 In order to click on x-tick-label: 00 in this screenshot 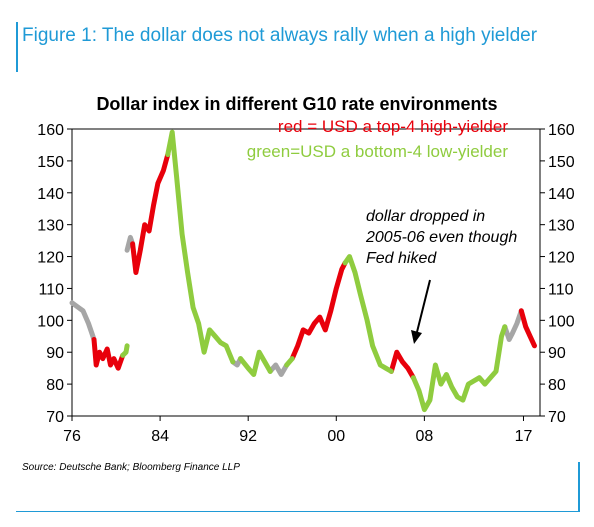, I will do `click(336, 436)`.